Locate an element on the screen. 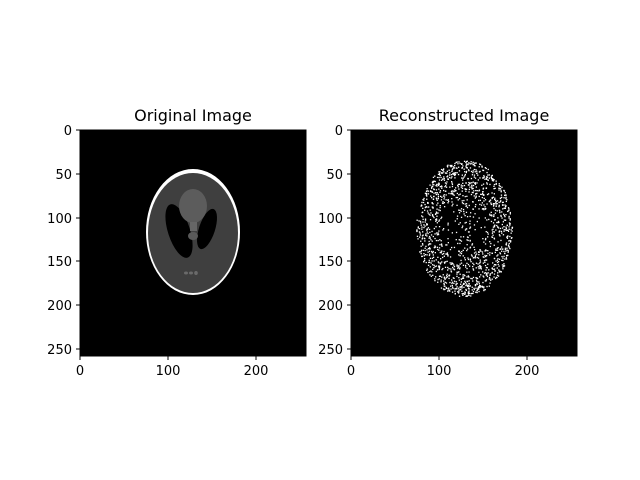 The height and width of the screenshot is (480, 640). y-tick-label: 200 is located at coordinates (59, 306).